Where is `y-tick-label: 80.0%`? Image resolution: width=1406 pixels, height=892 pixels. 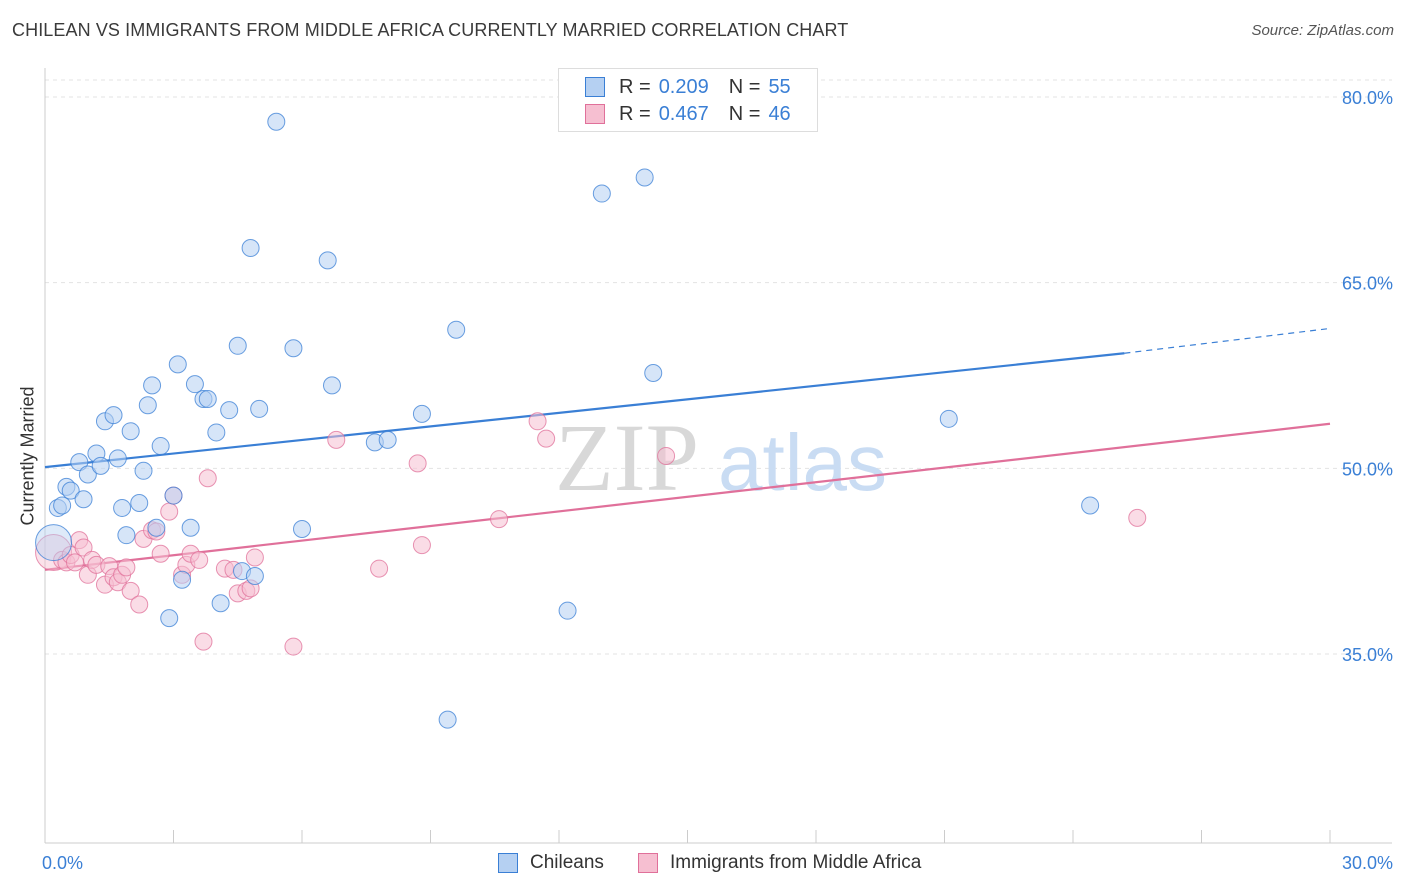 y-tick-label: 80.0% is located at coordinates (1367, 98).